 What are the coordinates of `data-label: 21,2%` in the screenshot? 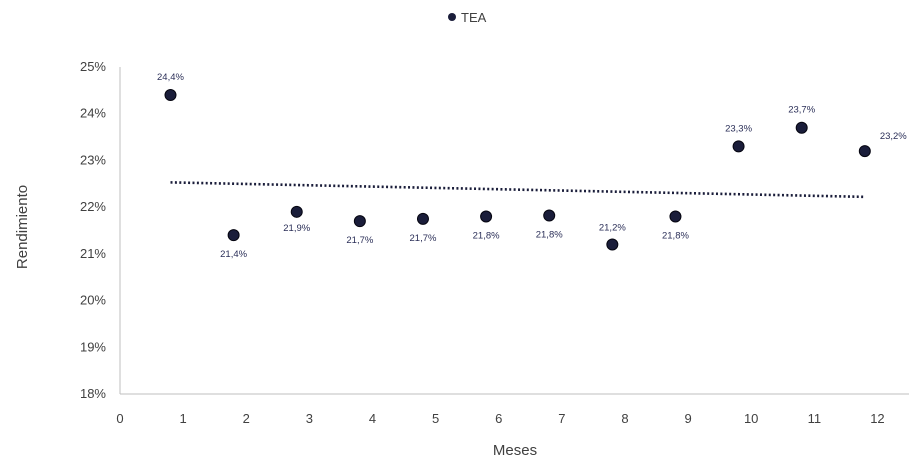 It's located at (612, 228).